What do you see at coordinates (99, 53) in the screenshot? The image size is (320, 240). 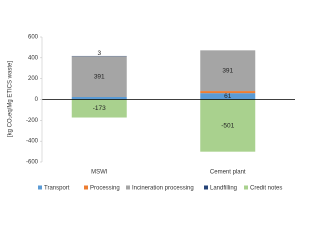 I see `value-label: 3` at bounding box center [99, 53].